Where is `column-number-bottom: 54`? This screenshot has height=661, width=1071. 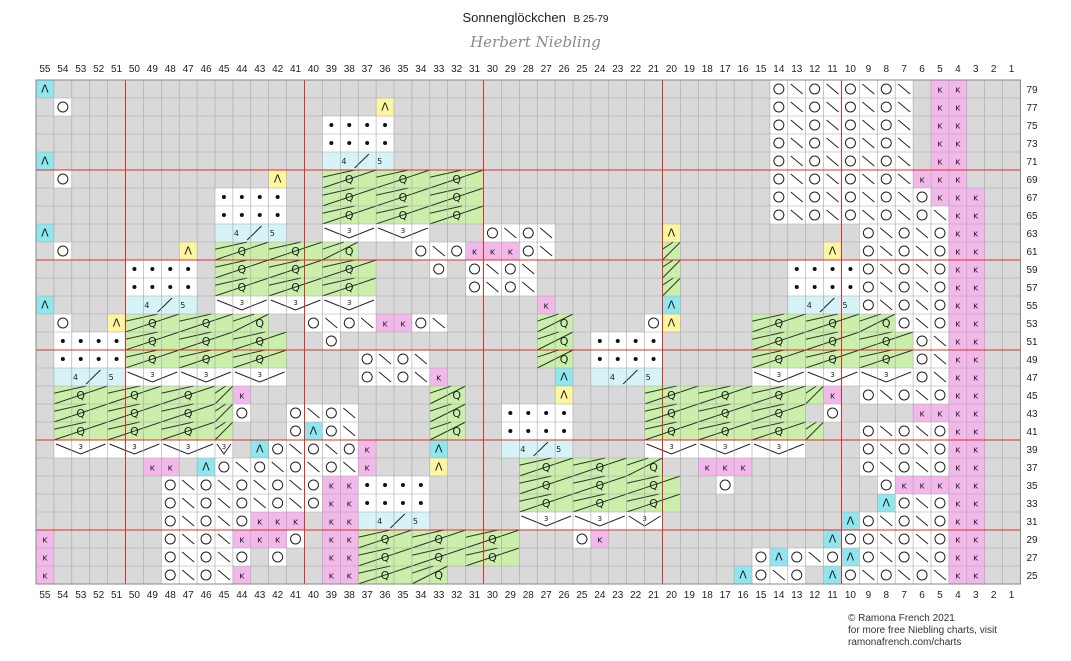 column-number-bottom: 54 is located at coordinates (63, 595).